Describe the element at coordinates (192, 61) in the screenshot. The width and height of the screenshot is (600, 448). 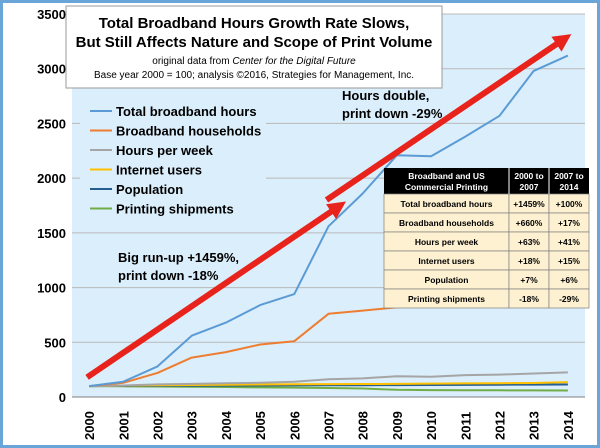
I see `subtitle-prefix: original data from` at that location.